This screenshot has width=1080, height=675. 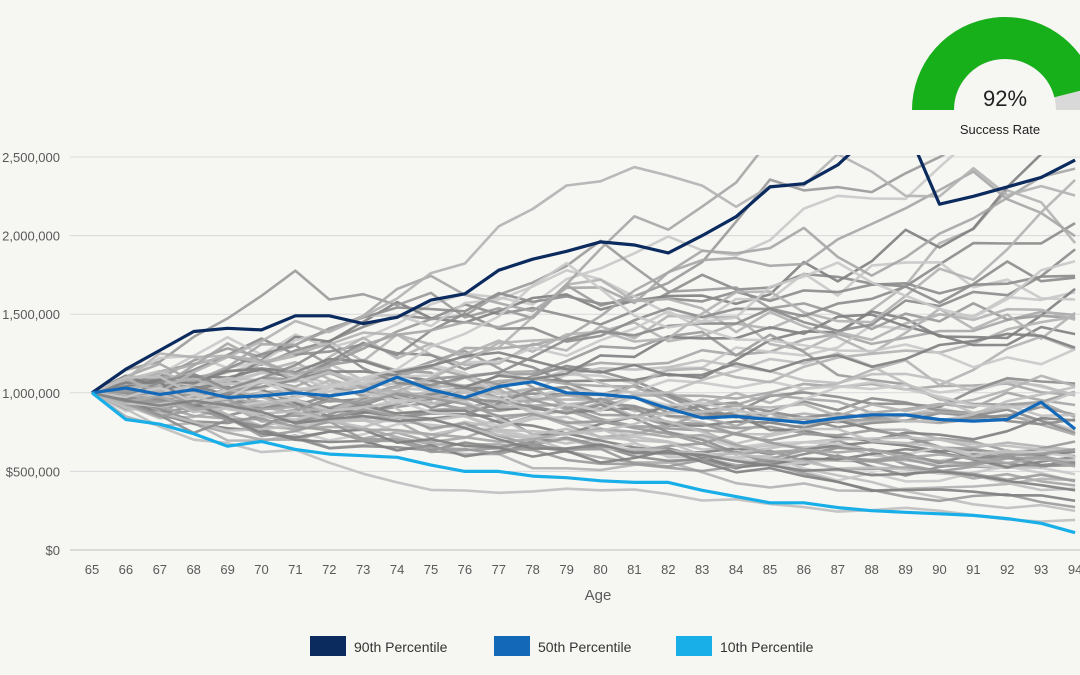 What do you see at coordinates (598, 595) in the screenshot?
I see `x-axis-title: Age` at bounding box center [598, 595].